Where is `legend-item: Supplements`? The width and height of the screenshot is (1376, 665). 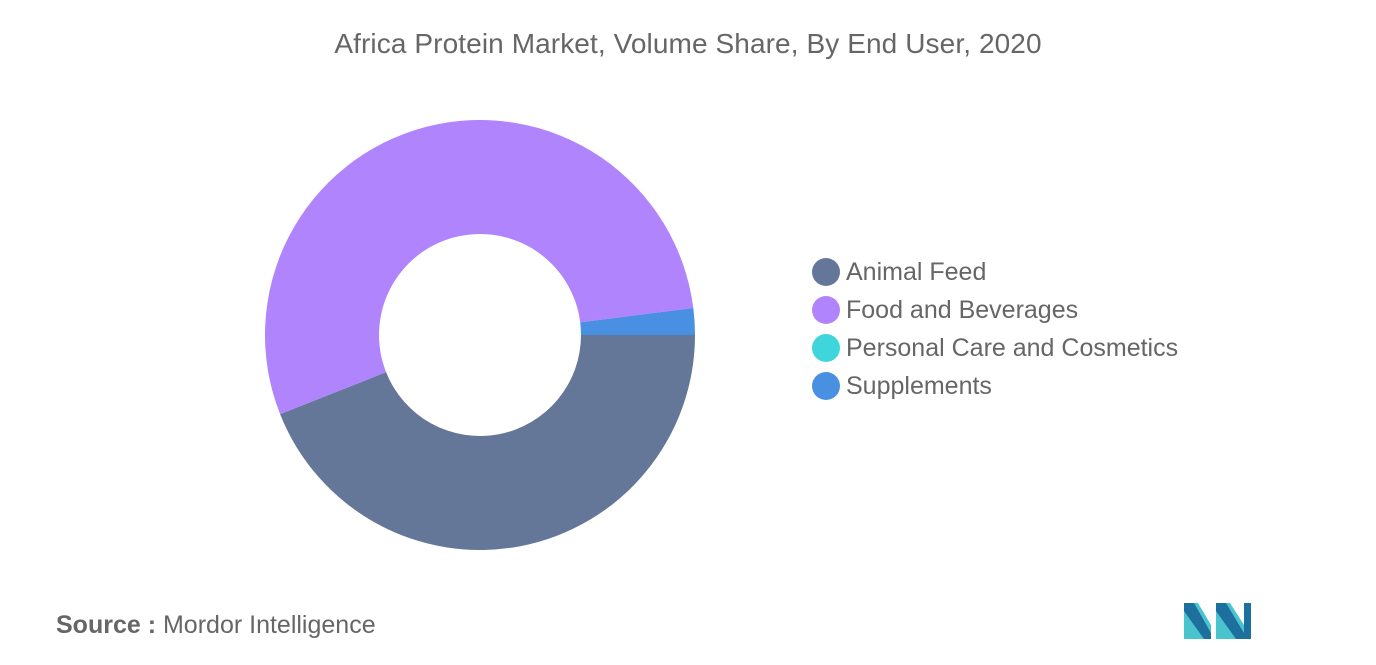
legend-item: Supplements is located at coordinates (995, 386).